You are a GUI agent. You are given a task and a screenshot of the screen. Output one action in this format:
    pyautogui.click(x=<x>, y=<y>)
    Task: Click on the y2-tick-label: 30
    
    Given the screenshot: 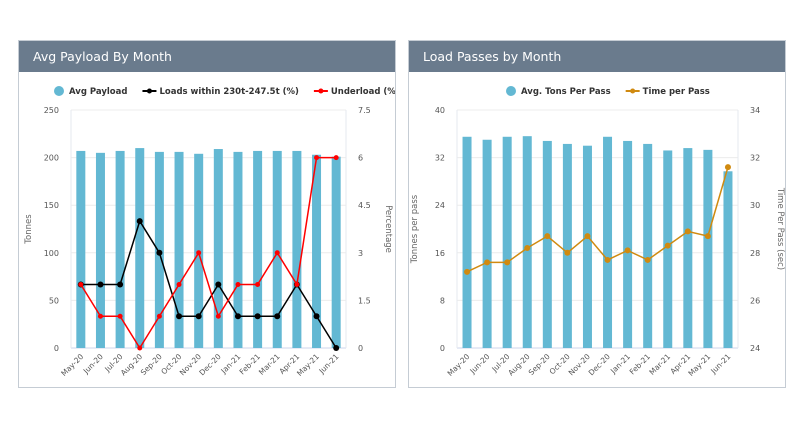 What is the action you would take?
    pyautogui.click(x=755, y=205)
    